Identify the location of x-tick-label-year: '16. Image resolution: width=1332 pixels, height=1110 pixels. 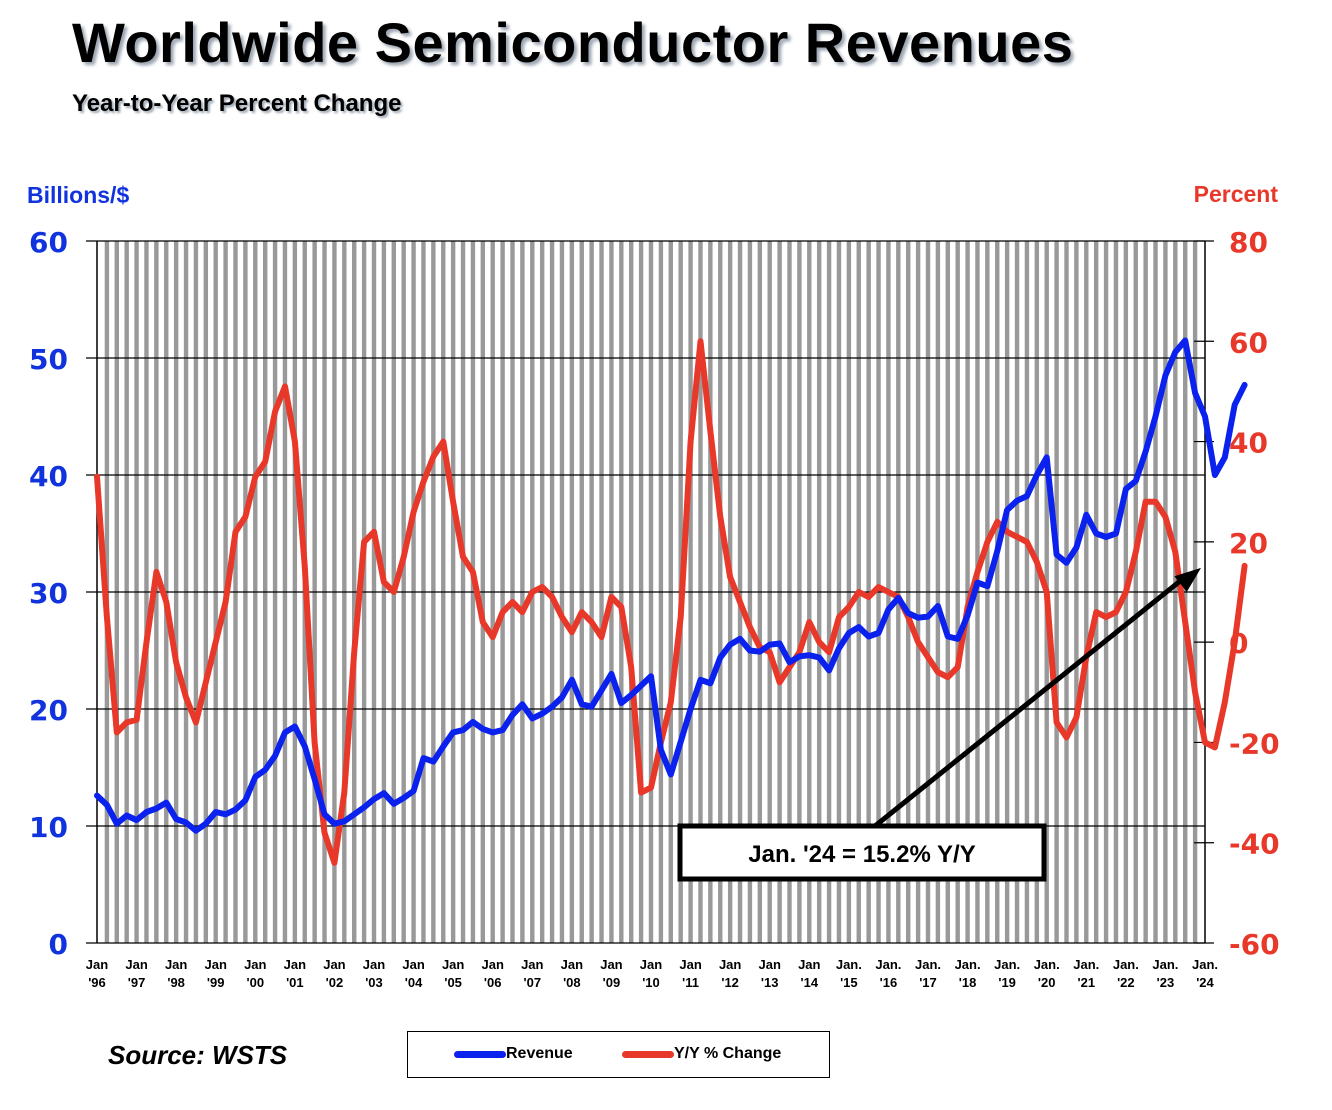
(889, 982).